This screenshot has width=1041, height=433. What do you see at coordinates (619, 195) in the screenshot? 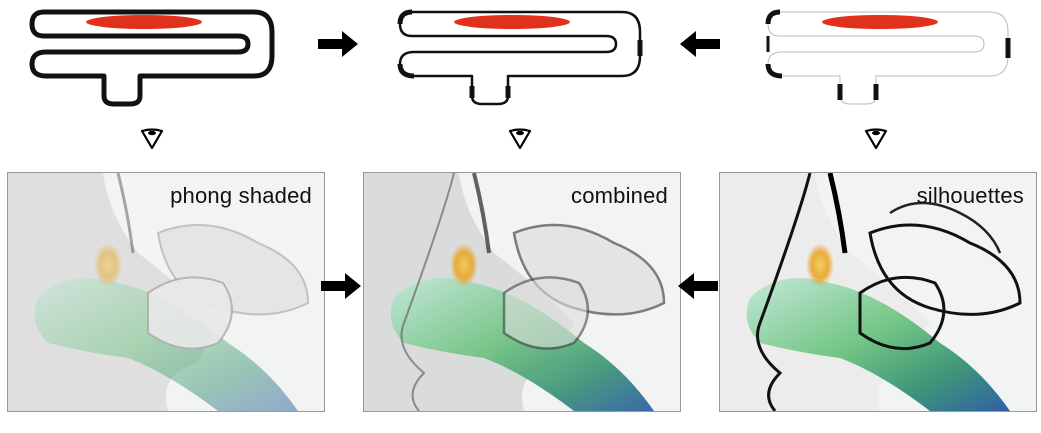
I see `panel-label: combined` at bounding box center [619, 195].